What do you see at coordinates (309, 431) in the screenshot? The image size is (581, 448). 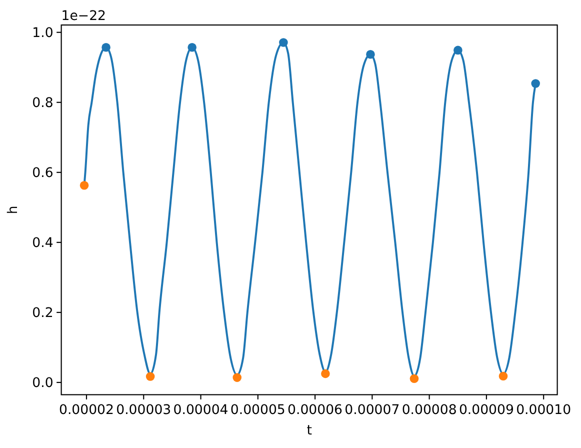 I see `x-axis-title: t` at bounding box center [309, 431].